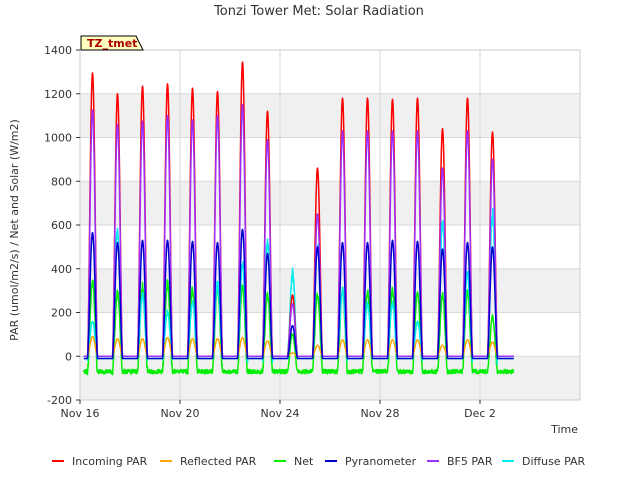 Image resolution: width=640 pixels, height=480 pixels. I want to click on legend-item: Diffuse PAR, so click(544, 461).